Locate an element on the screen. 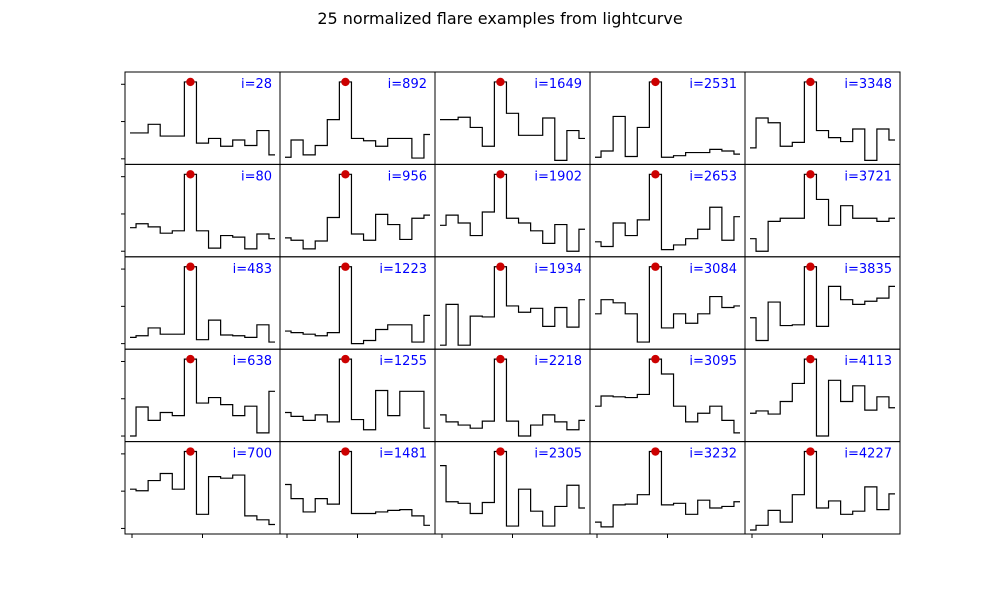 The width and height of the screenshot is (1000, 600). panel-label: i=28 is located at coordinates (256, 84).